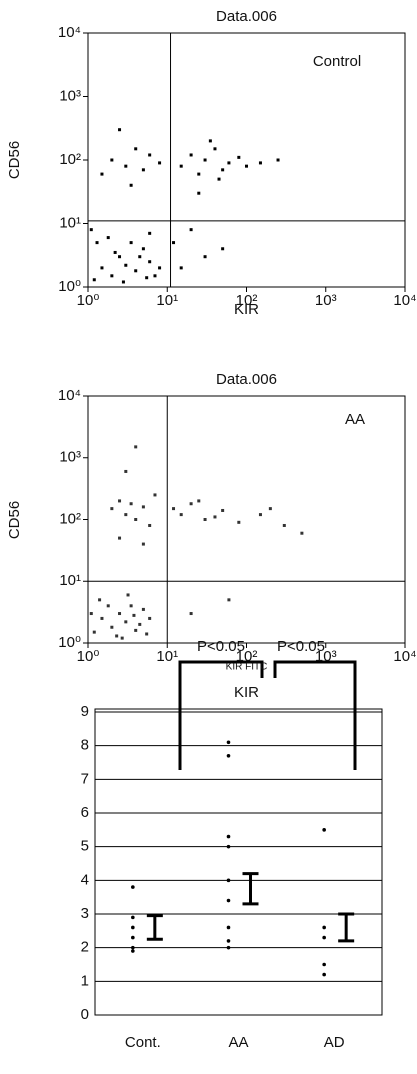  Describe the element at coordinates (246, 16) in the screenshot. I see `chart-title: Data.006` at that location.